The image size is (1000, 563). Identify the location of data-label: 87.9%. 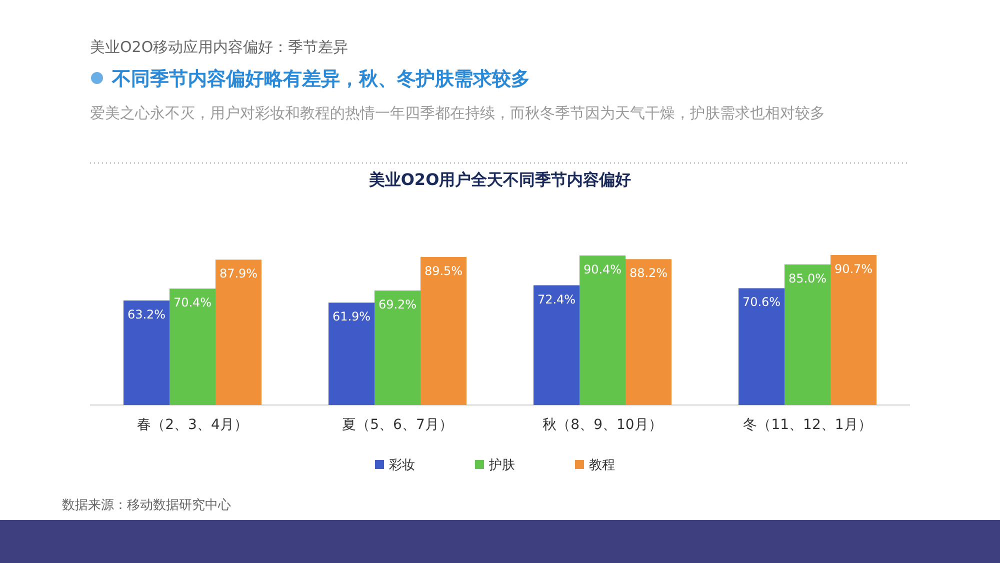
(238, 273).